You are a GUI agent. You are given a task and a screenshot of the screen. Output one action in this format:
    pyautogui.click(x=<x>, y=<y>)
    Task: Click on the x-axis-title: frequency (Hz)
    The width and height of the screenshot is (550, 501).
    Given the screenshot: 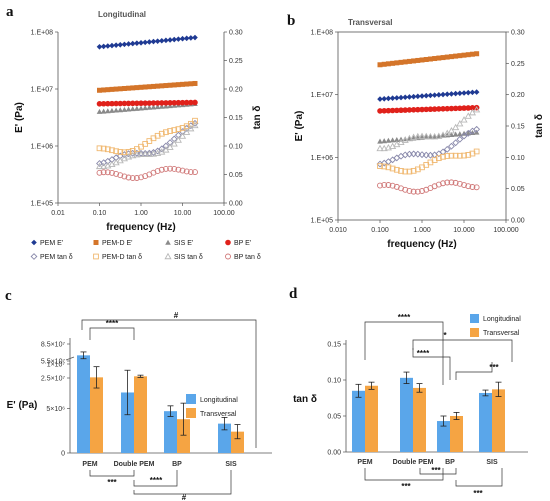 What is the action you would take?
    pyautogui.click(x=140, y=227)
    